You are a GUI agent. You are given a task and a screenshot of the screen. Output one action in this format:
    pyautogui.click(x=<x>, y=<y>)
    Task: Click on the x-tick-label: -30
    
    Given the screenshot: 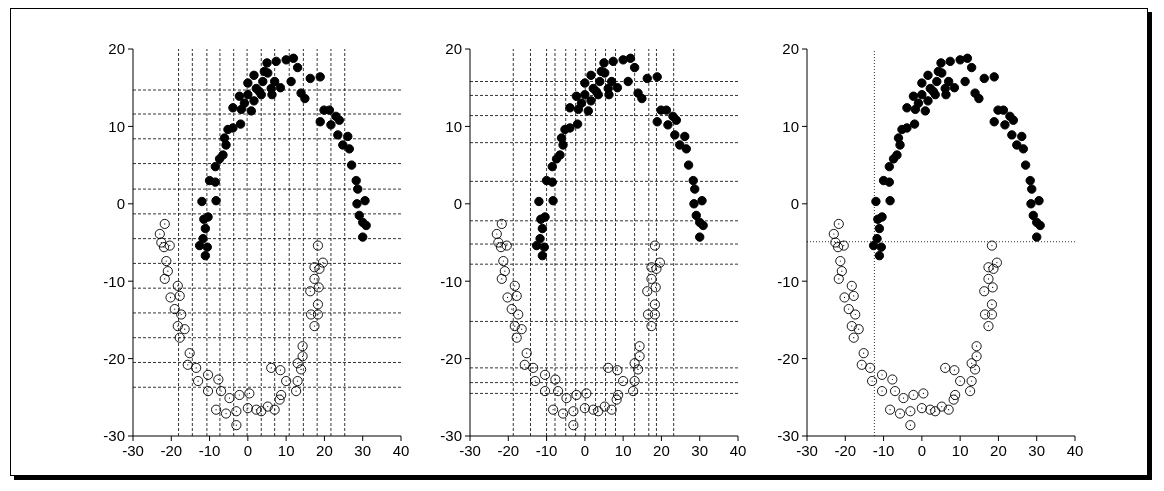 What is the action you would take?
    pyautogui.click(x=470, y=450)
    